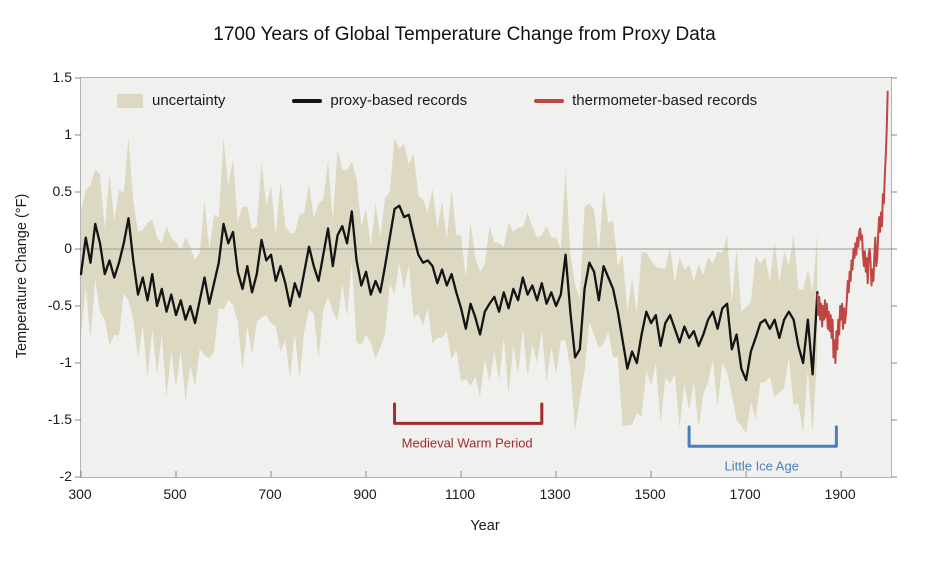 Image resolution: width=929 pixels, height=564 pixels. What do you see at coordinates (650, 494) in the screenshot?
I see `x-tick-label: 1500` at bounding box center [650, 494].